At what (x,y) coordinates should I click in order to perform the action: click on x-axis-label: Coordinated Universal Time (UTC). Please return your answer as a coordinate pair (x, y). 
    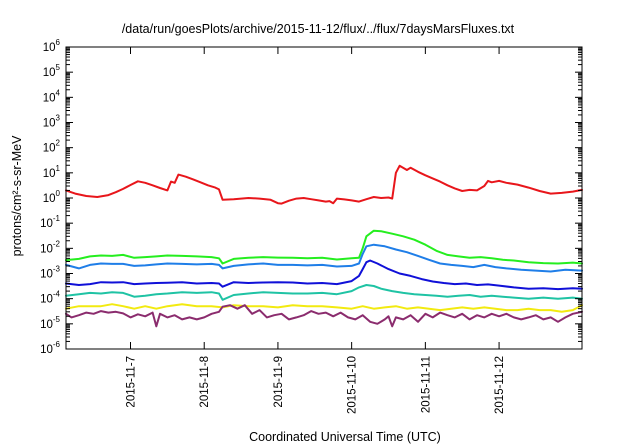
    Looking at the image, I should click on (345, 437).